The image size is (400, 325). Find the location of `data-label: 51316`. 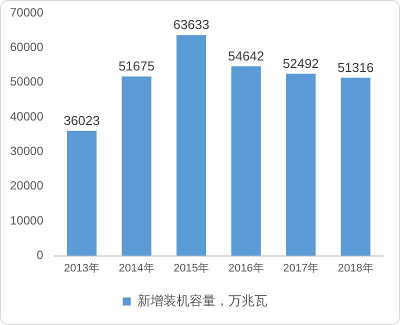

data-label: 51316 is located at coordinates (356, 67).